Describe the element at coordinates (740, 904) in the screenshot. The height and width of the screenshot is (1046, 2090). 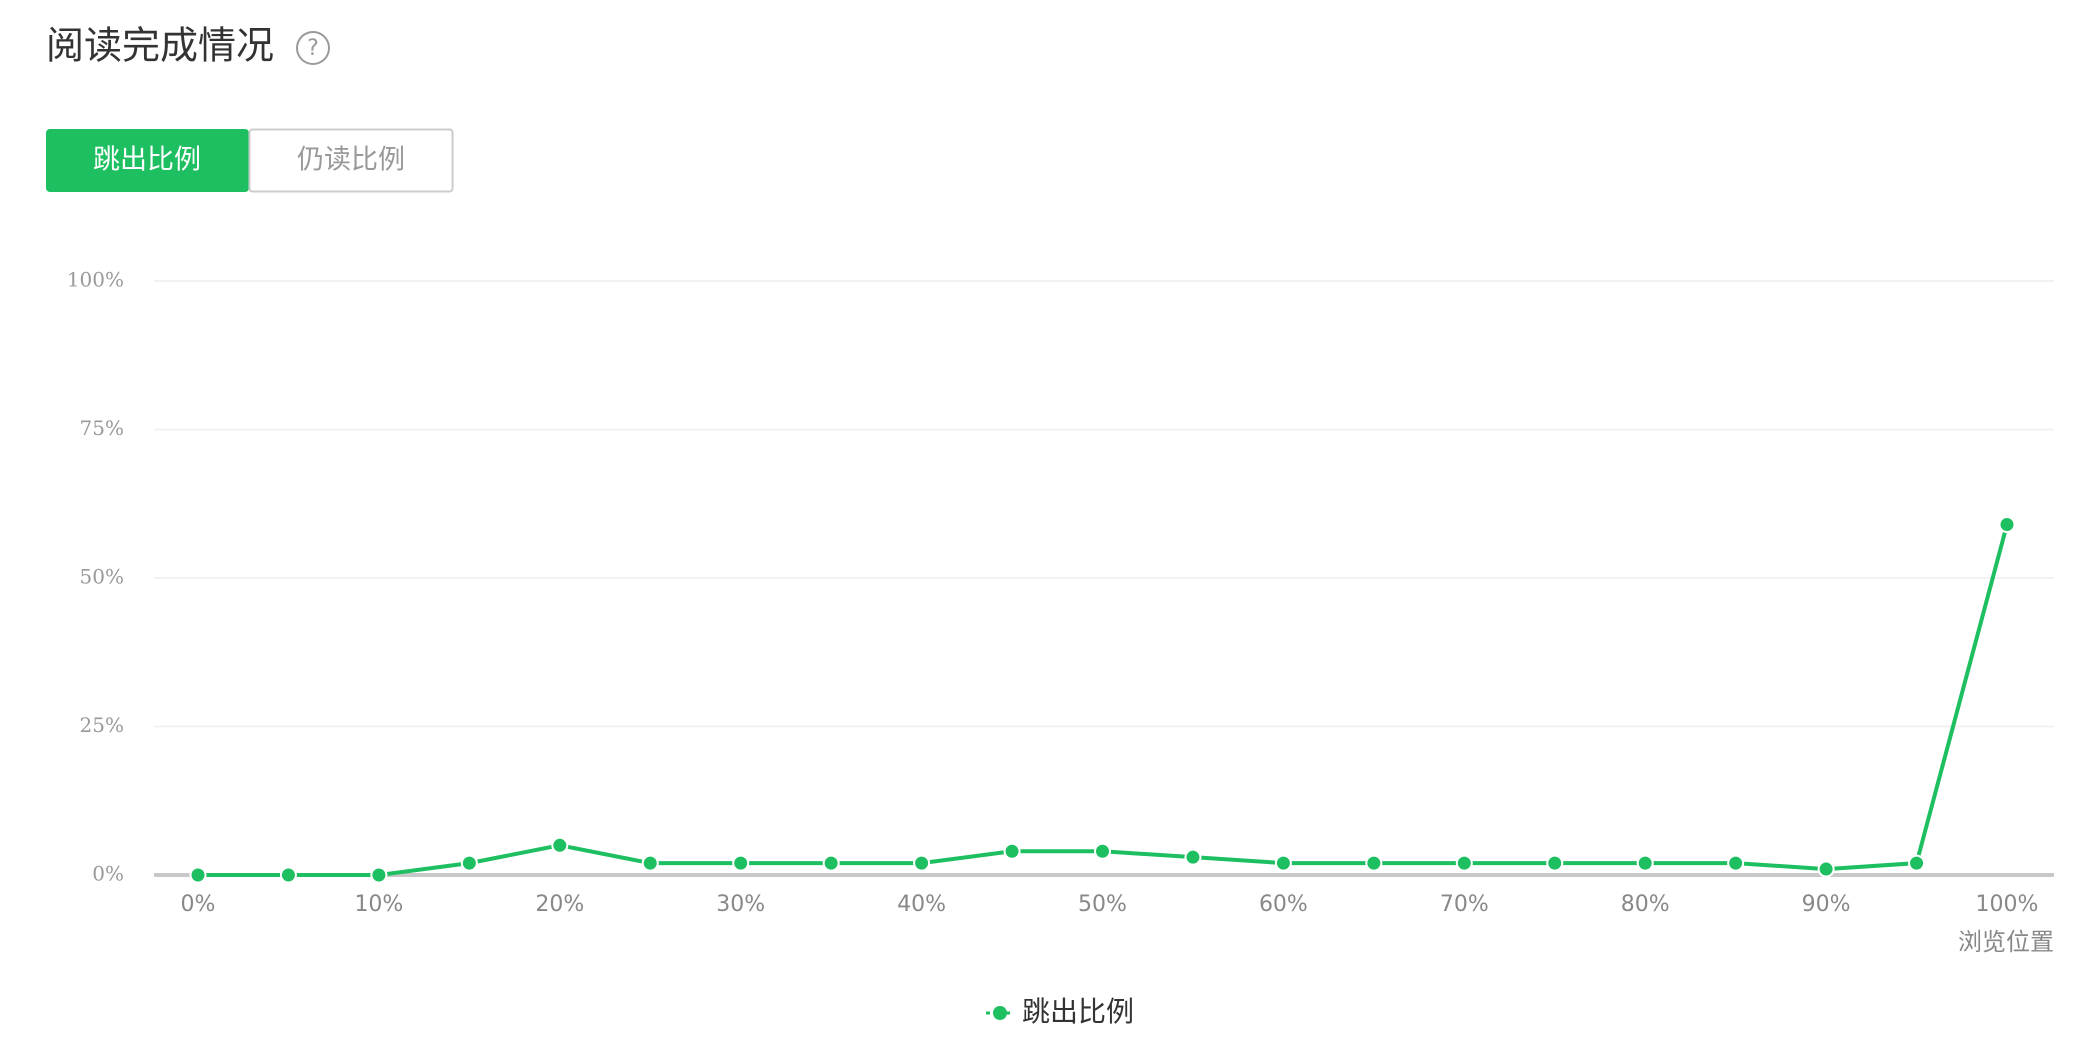
I see `x-tick-label: 30%` at that location.